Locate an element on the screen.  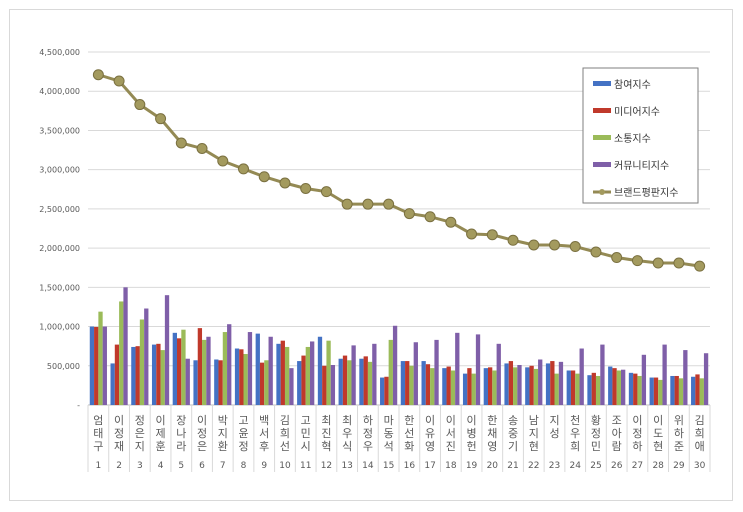
rank-label: 5 is located at coordinates (181, 466).